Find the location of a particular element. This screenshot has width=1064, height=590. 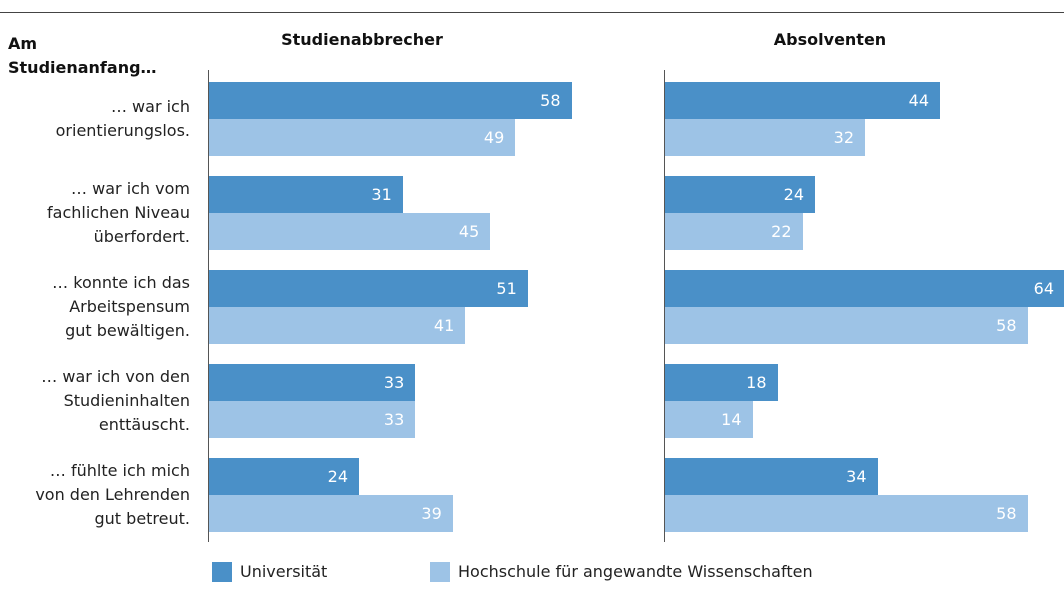

top-rule is located at coordinates (532, 12).